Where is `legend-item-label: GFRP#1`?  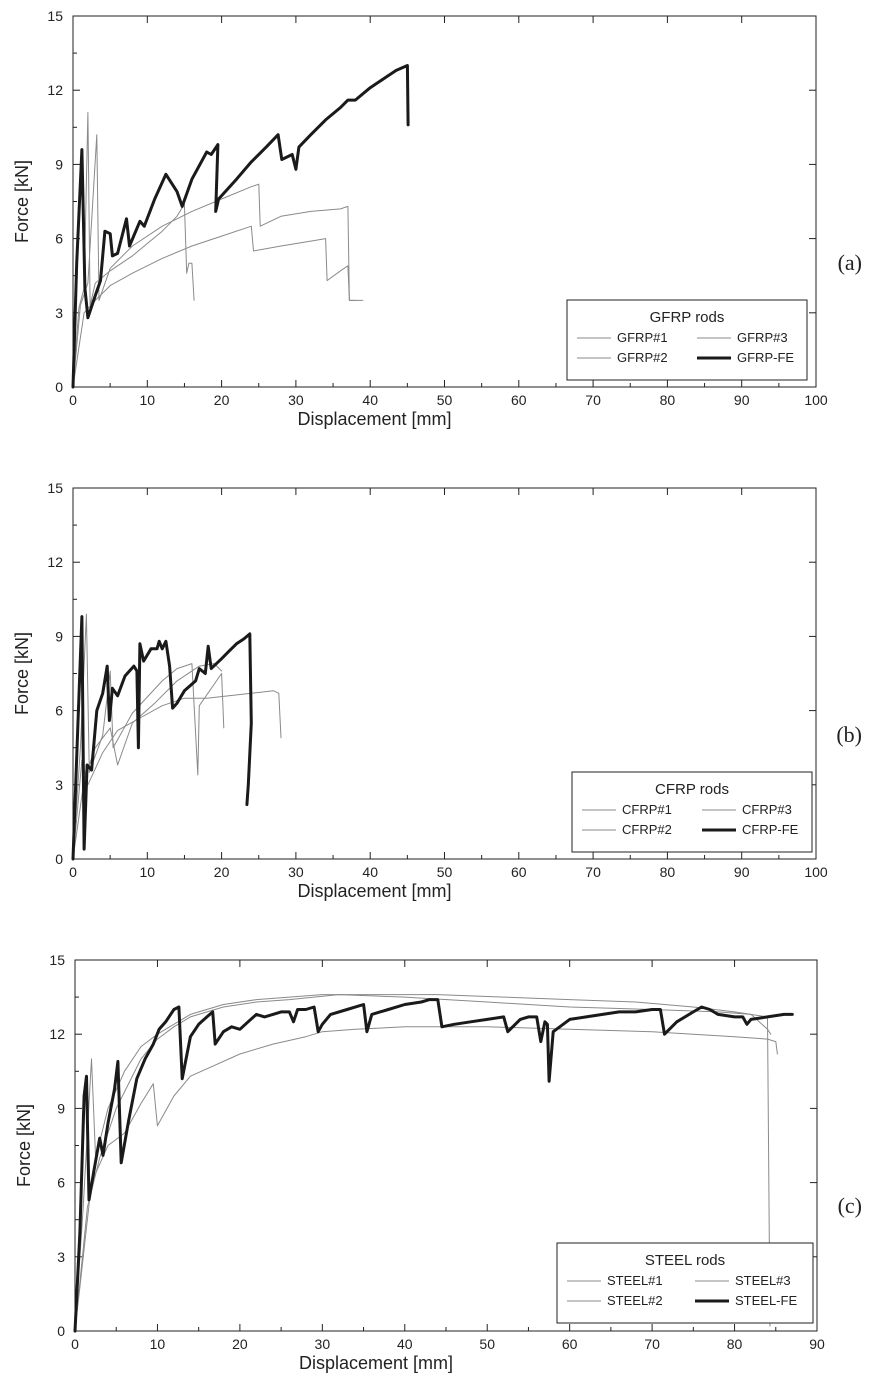 legend-item-label: GFRP#1 is located at coordinates (642, 337).